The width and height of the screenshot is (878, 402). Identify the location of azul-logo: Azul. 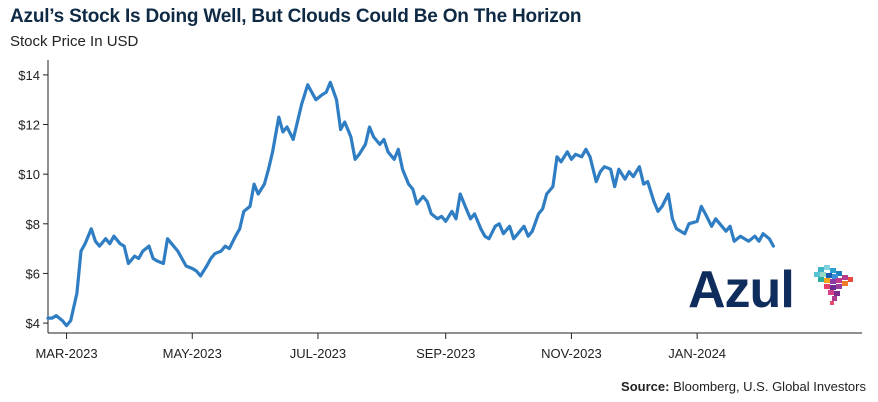
(770, 290).